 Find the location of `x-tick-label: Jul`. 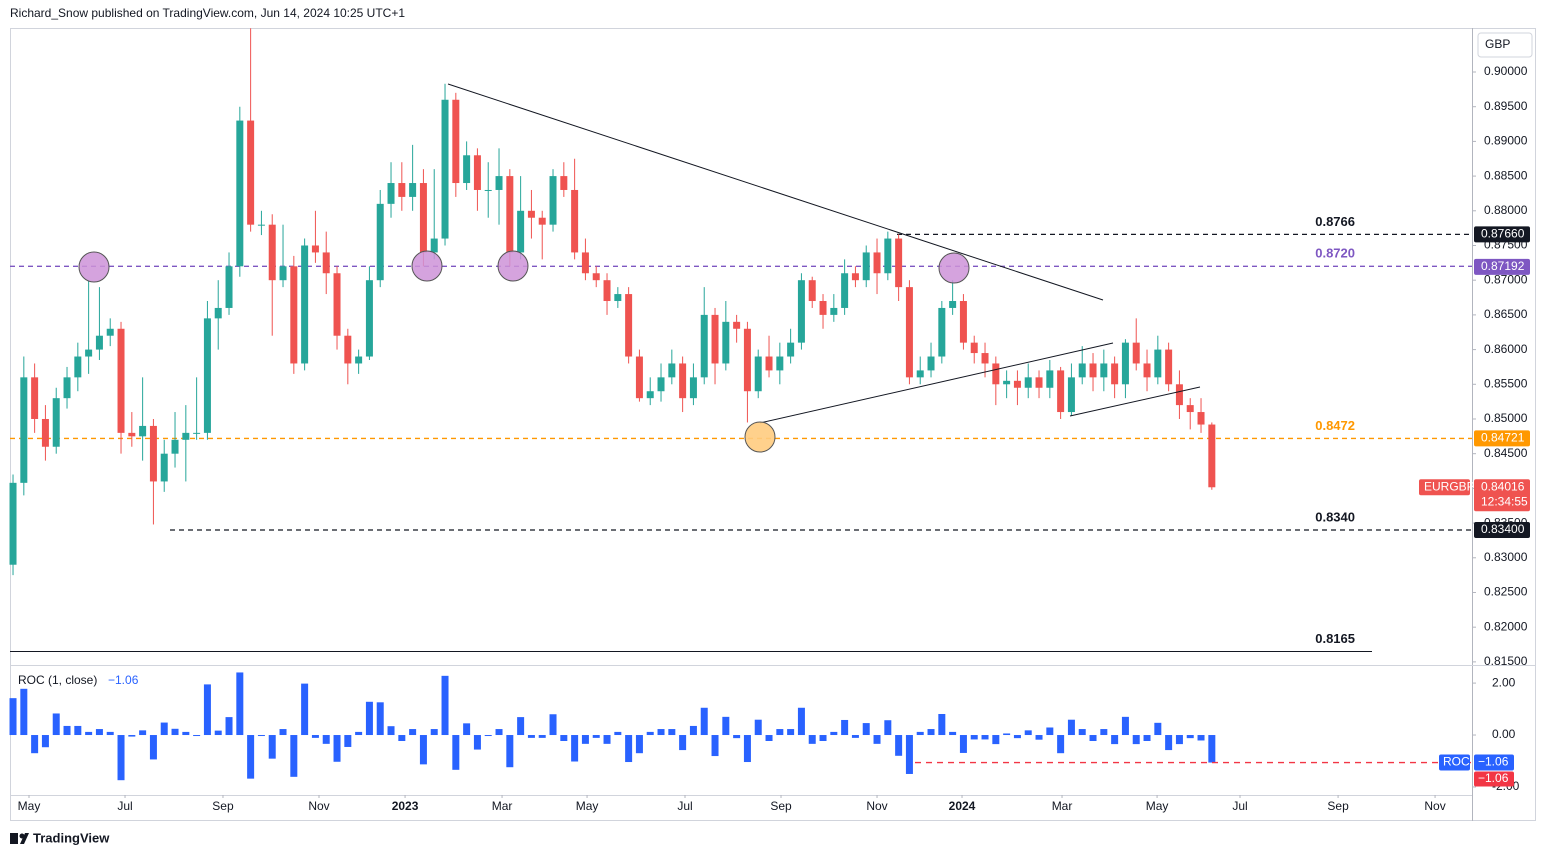

x-tick-label: Jul is located at coordinates (1239, 806).